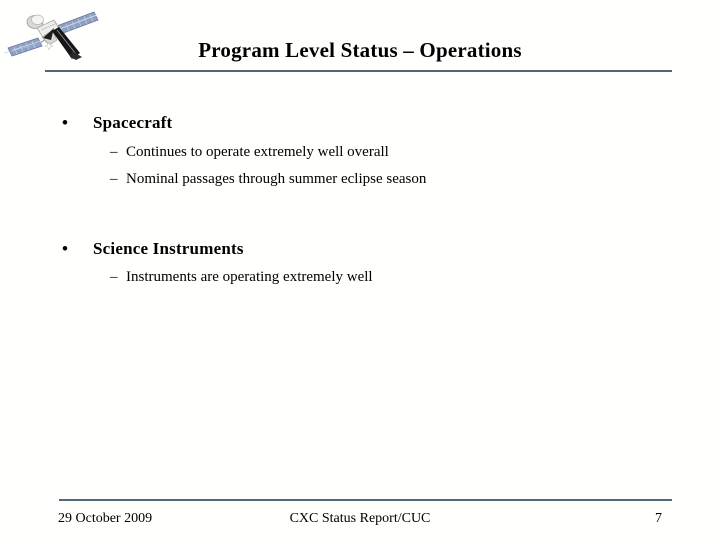 The width and height of the screenshot is (720, 540). I want to click on sunshade-door, so click(48, 34).